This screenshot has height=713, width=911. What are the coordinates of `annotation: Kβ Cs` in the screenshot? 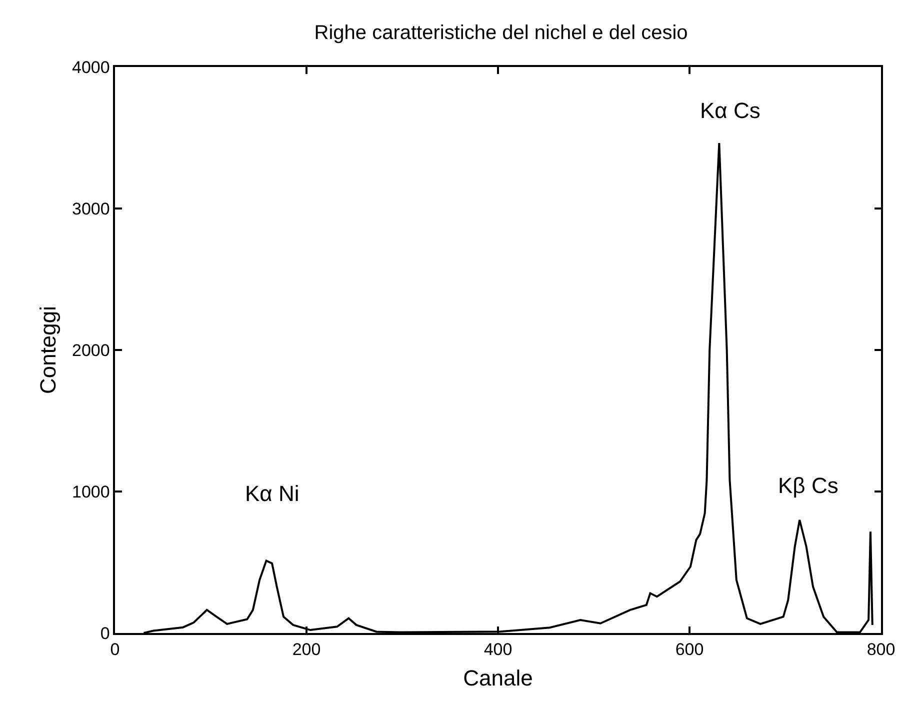 It's located at (808, 485).